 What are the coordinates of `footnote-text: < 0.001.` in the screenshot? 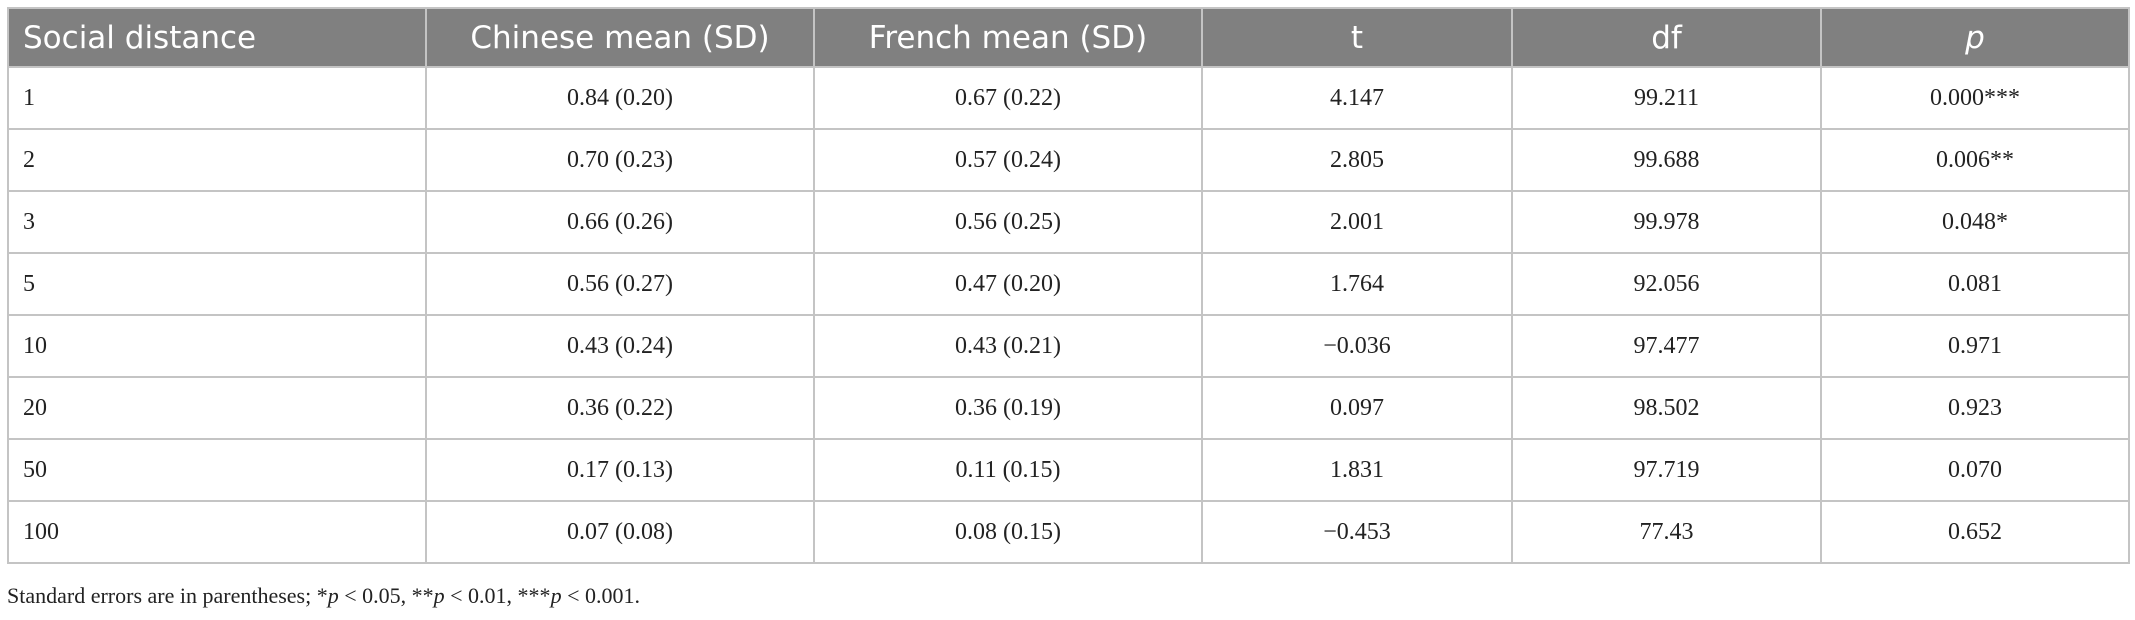 It's located at (600, 595).